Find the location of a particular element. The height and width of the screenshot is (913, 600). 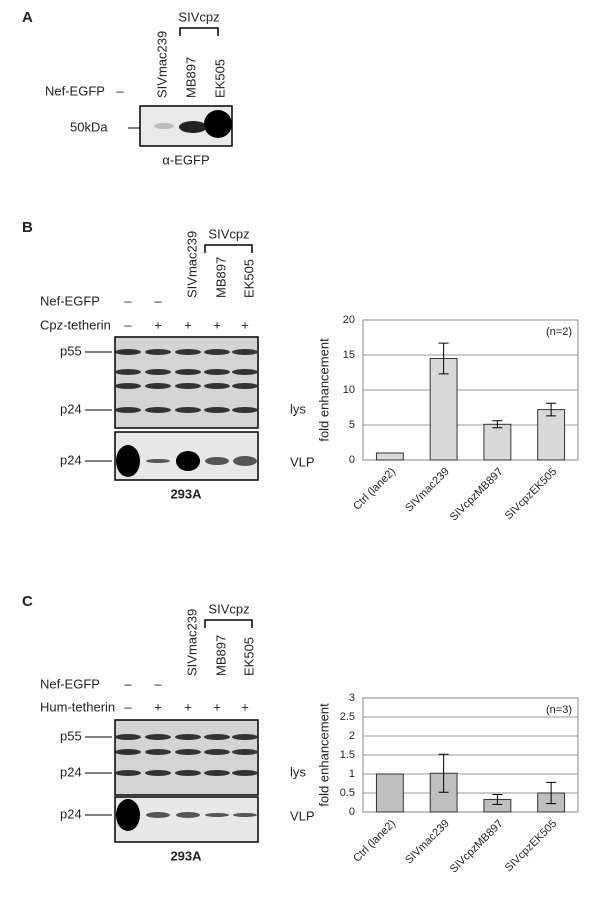

panel-label: A is located at coordinates (27, 17).